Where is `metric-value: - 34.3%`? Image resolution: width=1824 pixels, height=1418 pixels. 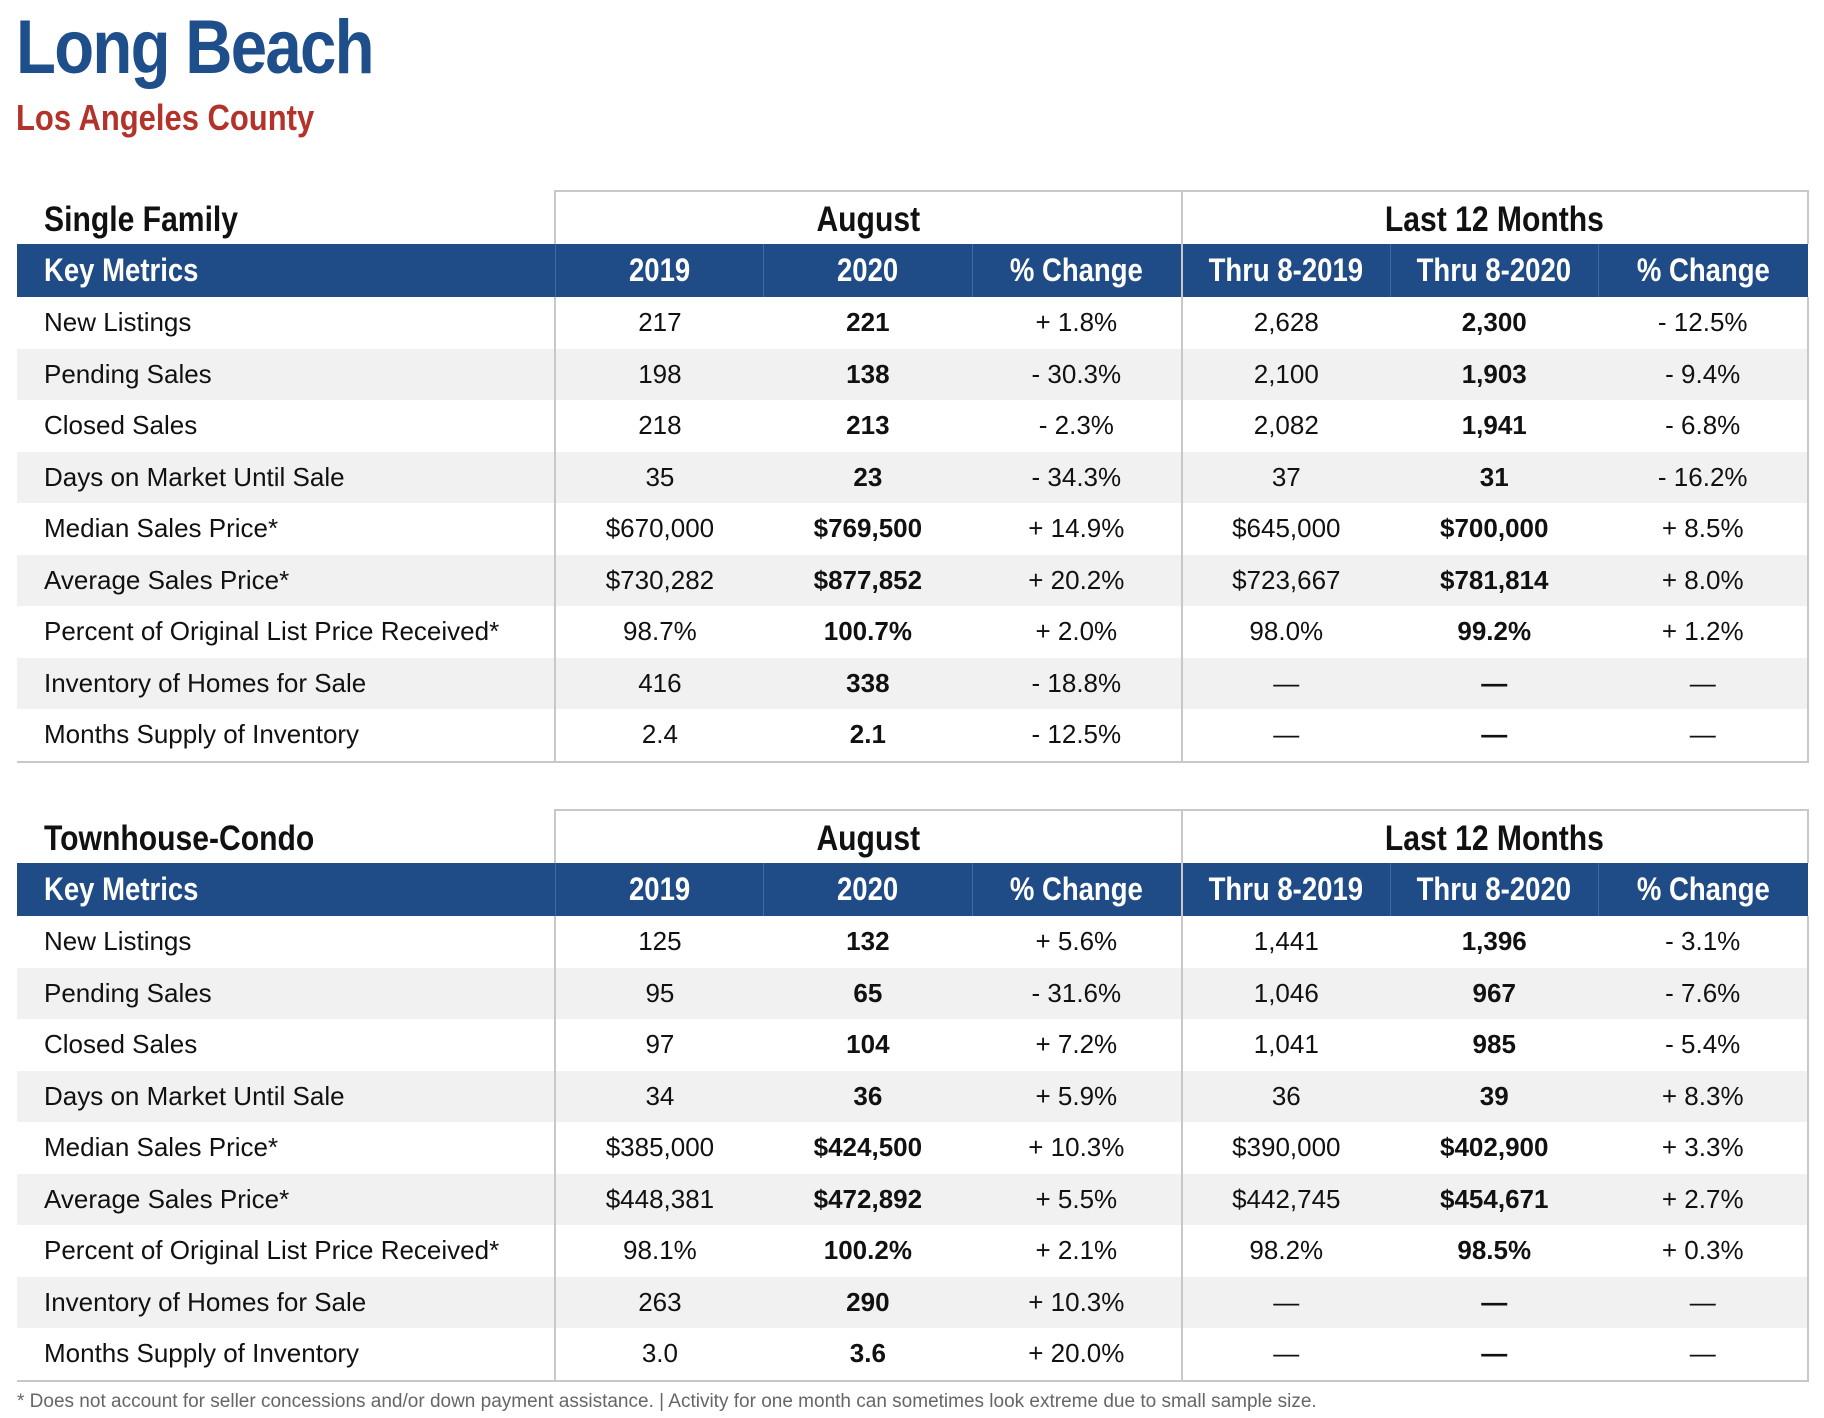
metric-value: - 34.3% is located at coordinates (1077, 477).